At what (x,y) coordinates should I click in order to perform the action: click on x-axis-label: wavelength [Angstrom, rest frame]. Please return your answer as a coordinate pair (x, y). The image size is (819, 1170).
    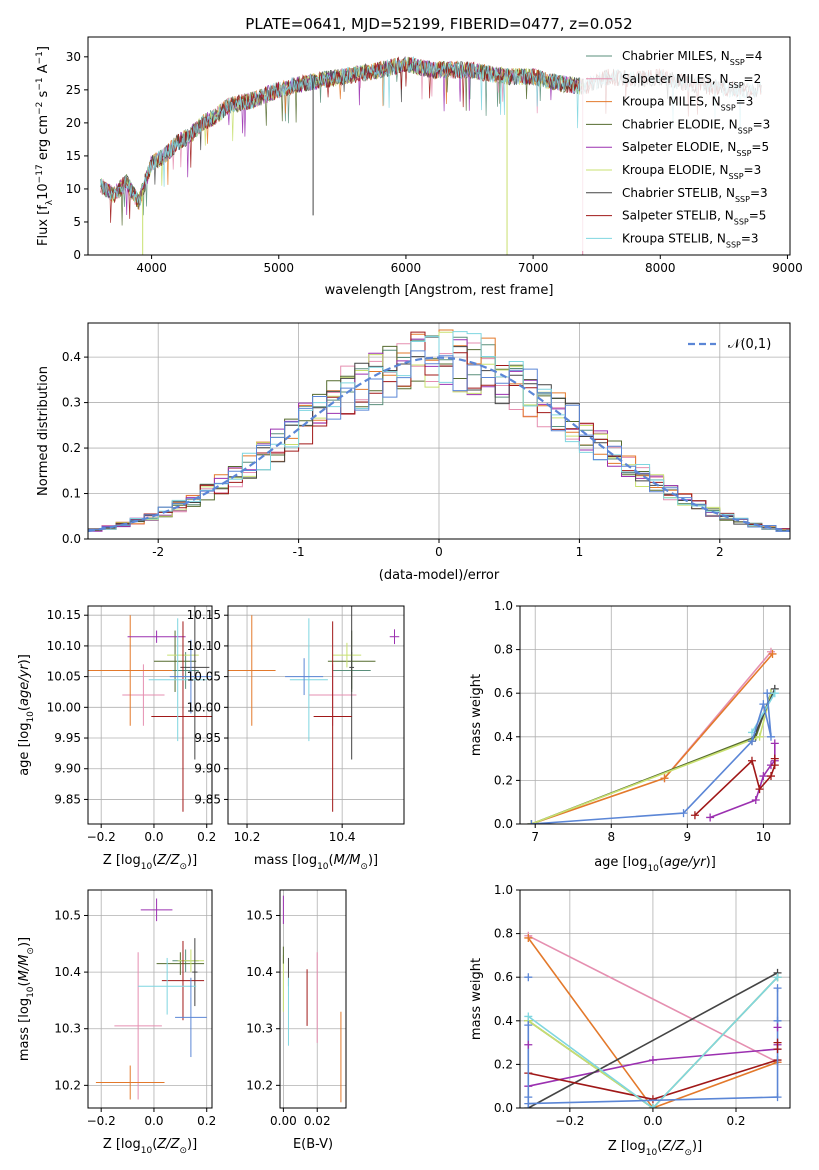
    Looking at the image, I should click on (439, 290).